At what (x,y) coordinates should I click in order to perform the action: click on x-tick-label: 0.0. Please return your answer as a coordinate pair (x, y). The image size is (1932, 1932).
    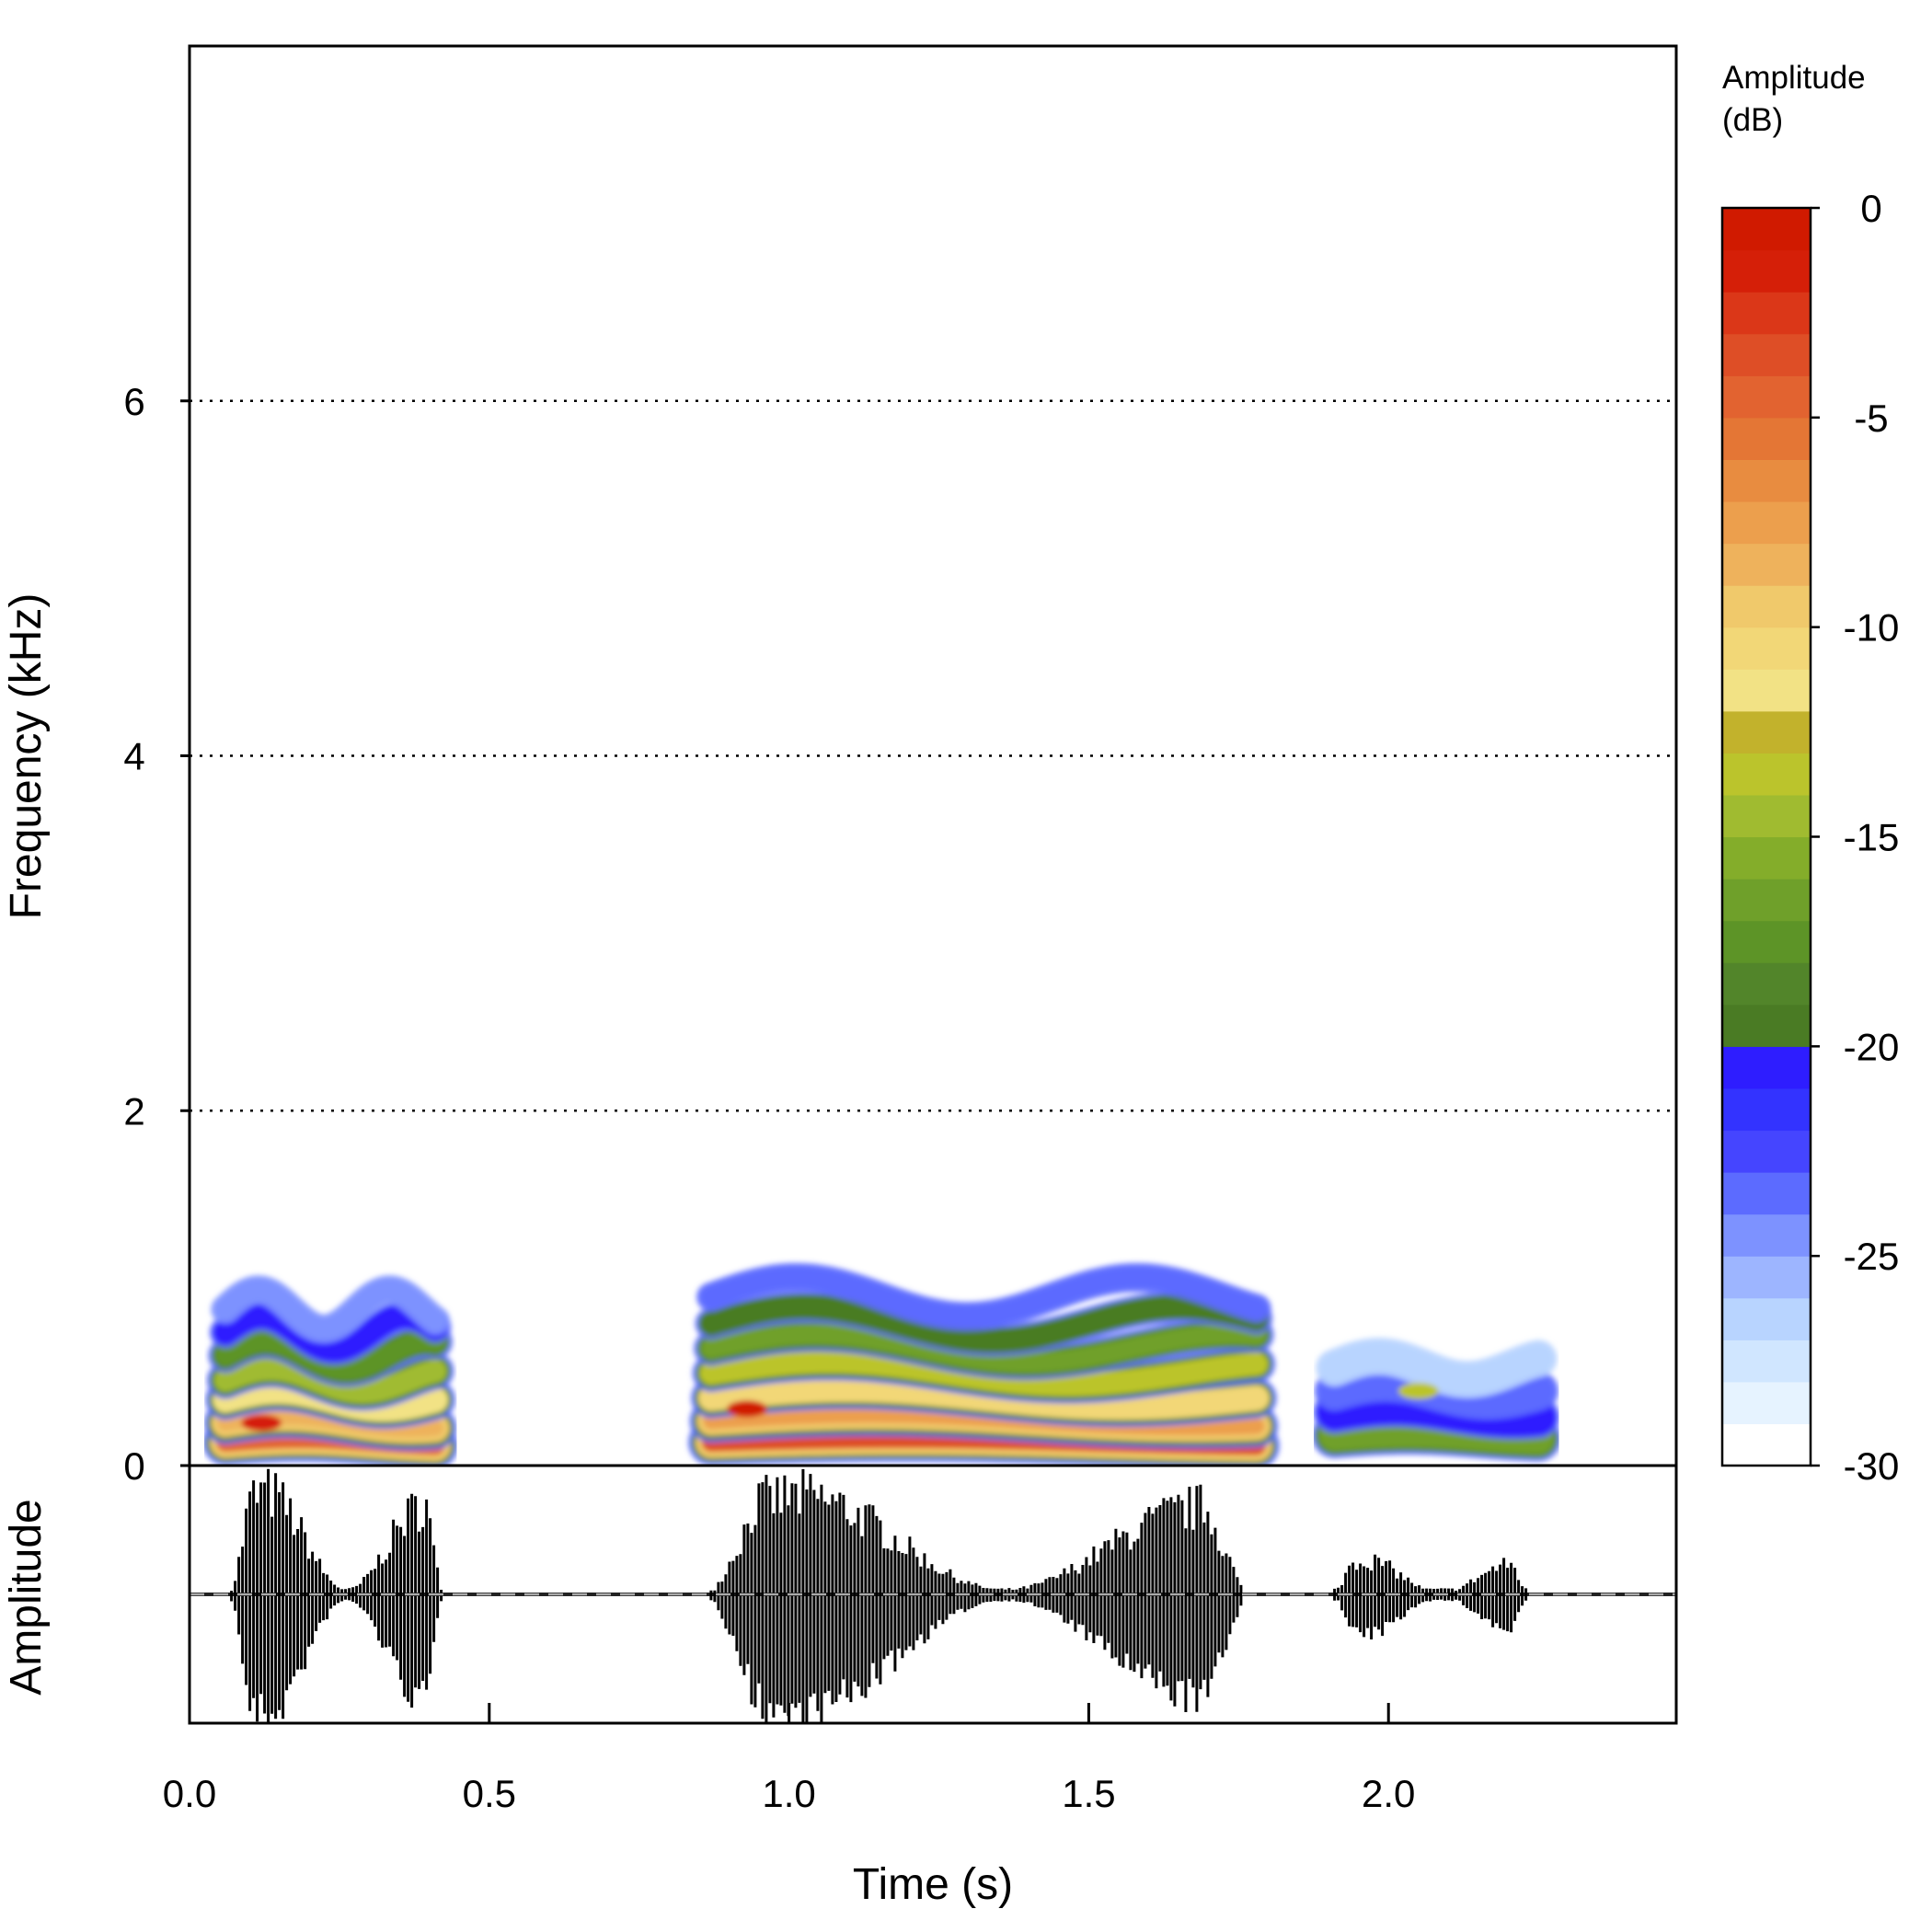
    Looking at the image, I should click on (189, 1793).